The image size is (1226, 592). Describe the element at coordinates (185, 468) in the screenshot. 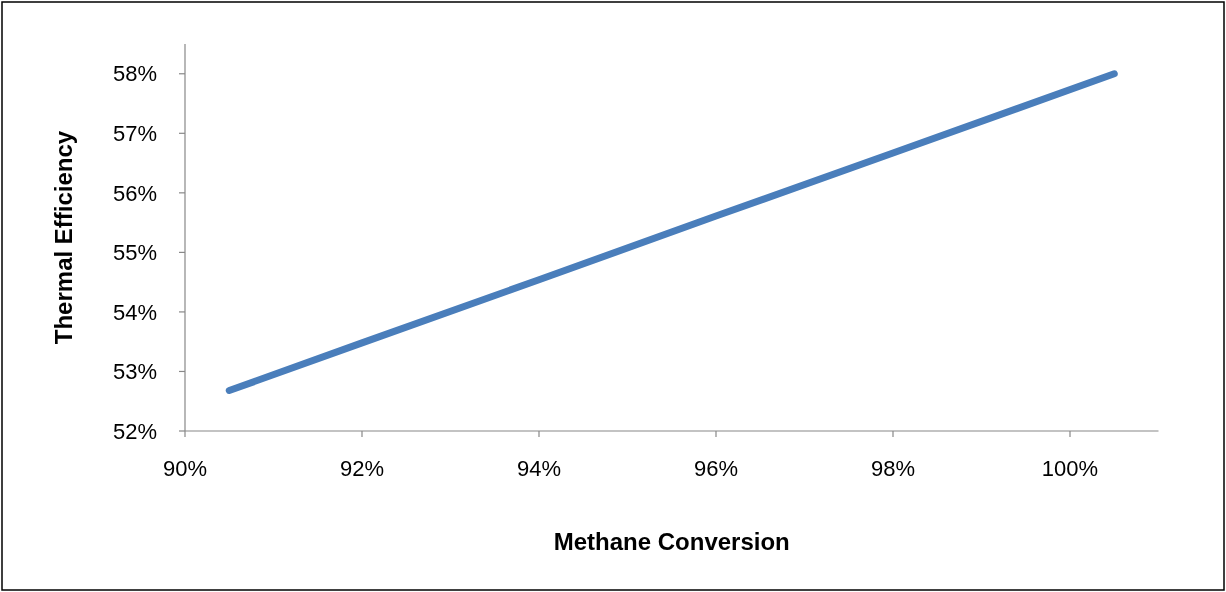

I see `x-tick-label: 90%` at that location.